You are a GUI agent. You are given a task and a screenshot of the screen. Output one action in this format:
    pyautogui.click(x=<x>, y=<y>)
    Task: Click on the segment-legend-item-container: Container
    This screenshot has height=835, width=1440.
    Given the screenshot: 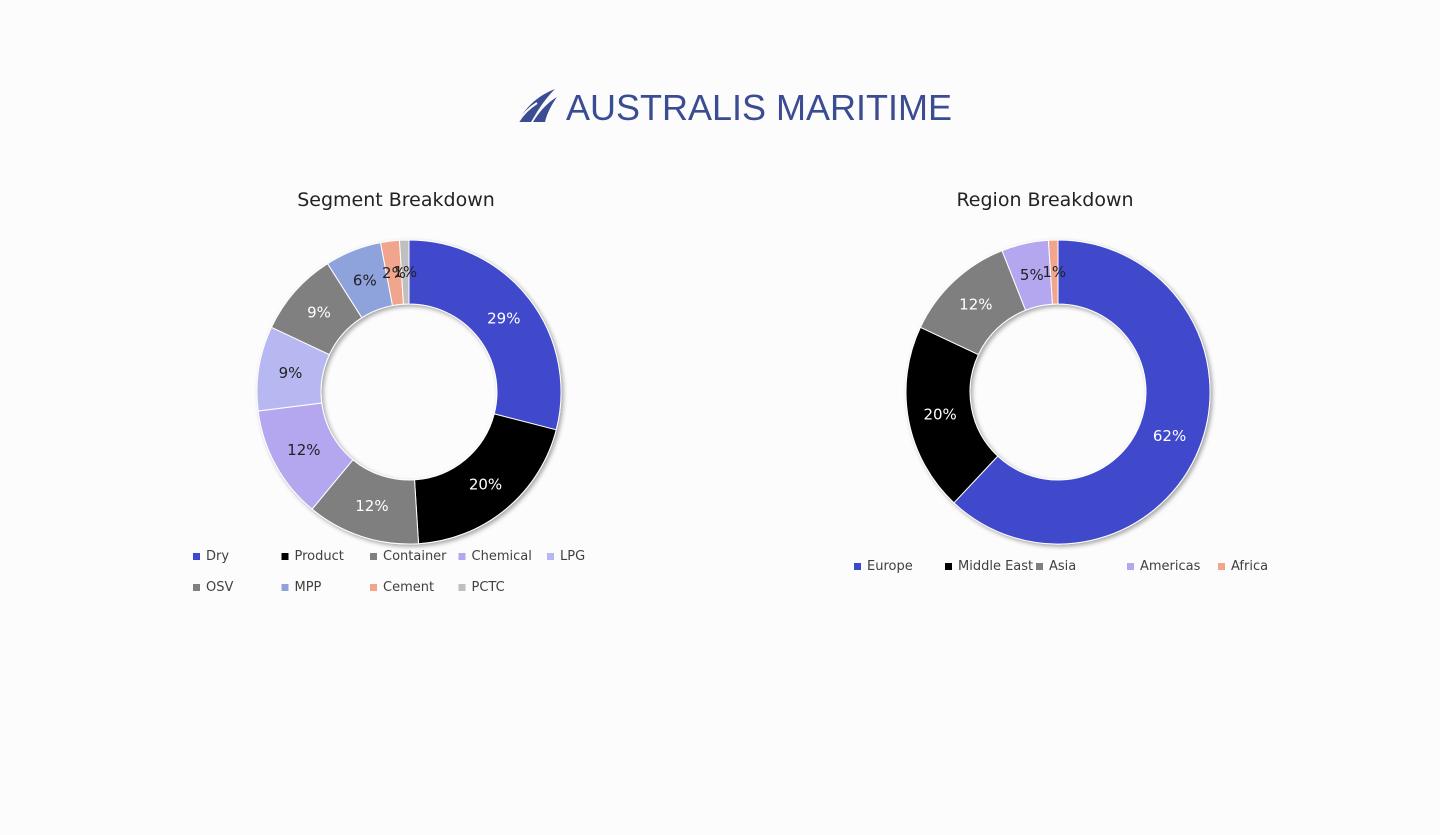 What is the action you would take?
    pyautogui.click(x=408, y=556)
    